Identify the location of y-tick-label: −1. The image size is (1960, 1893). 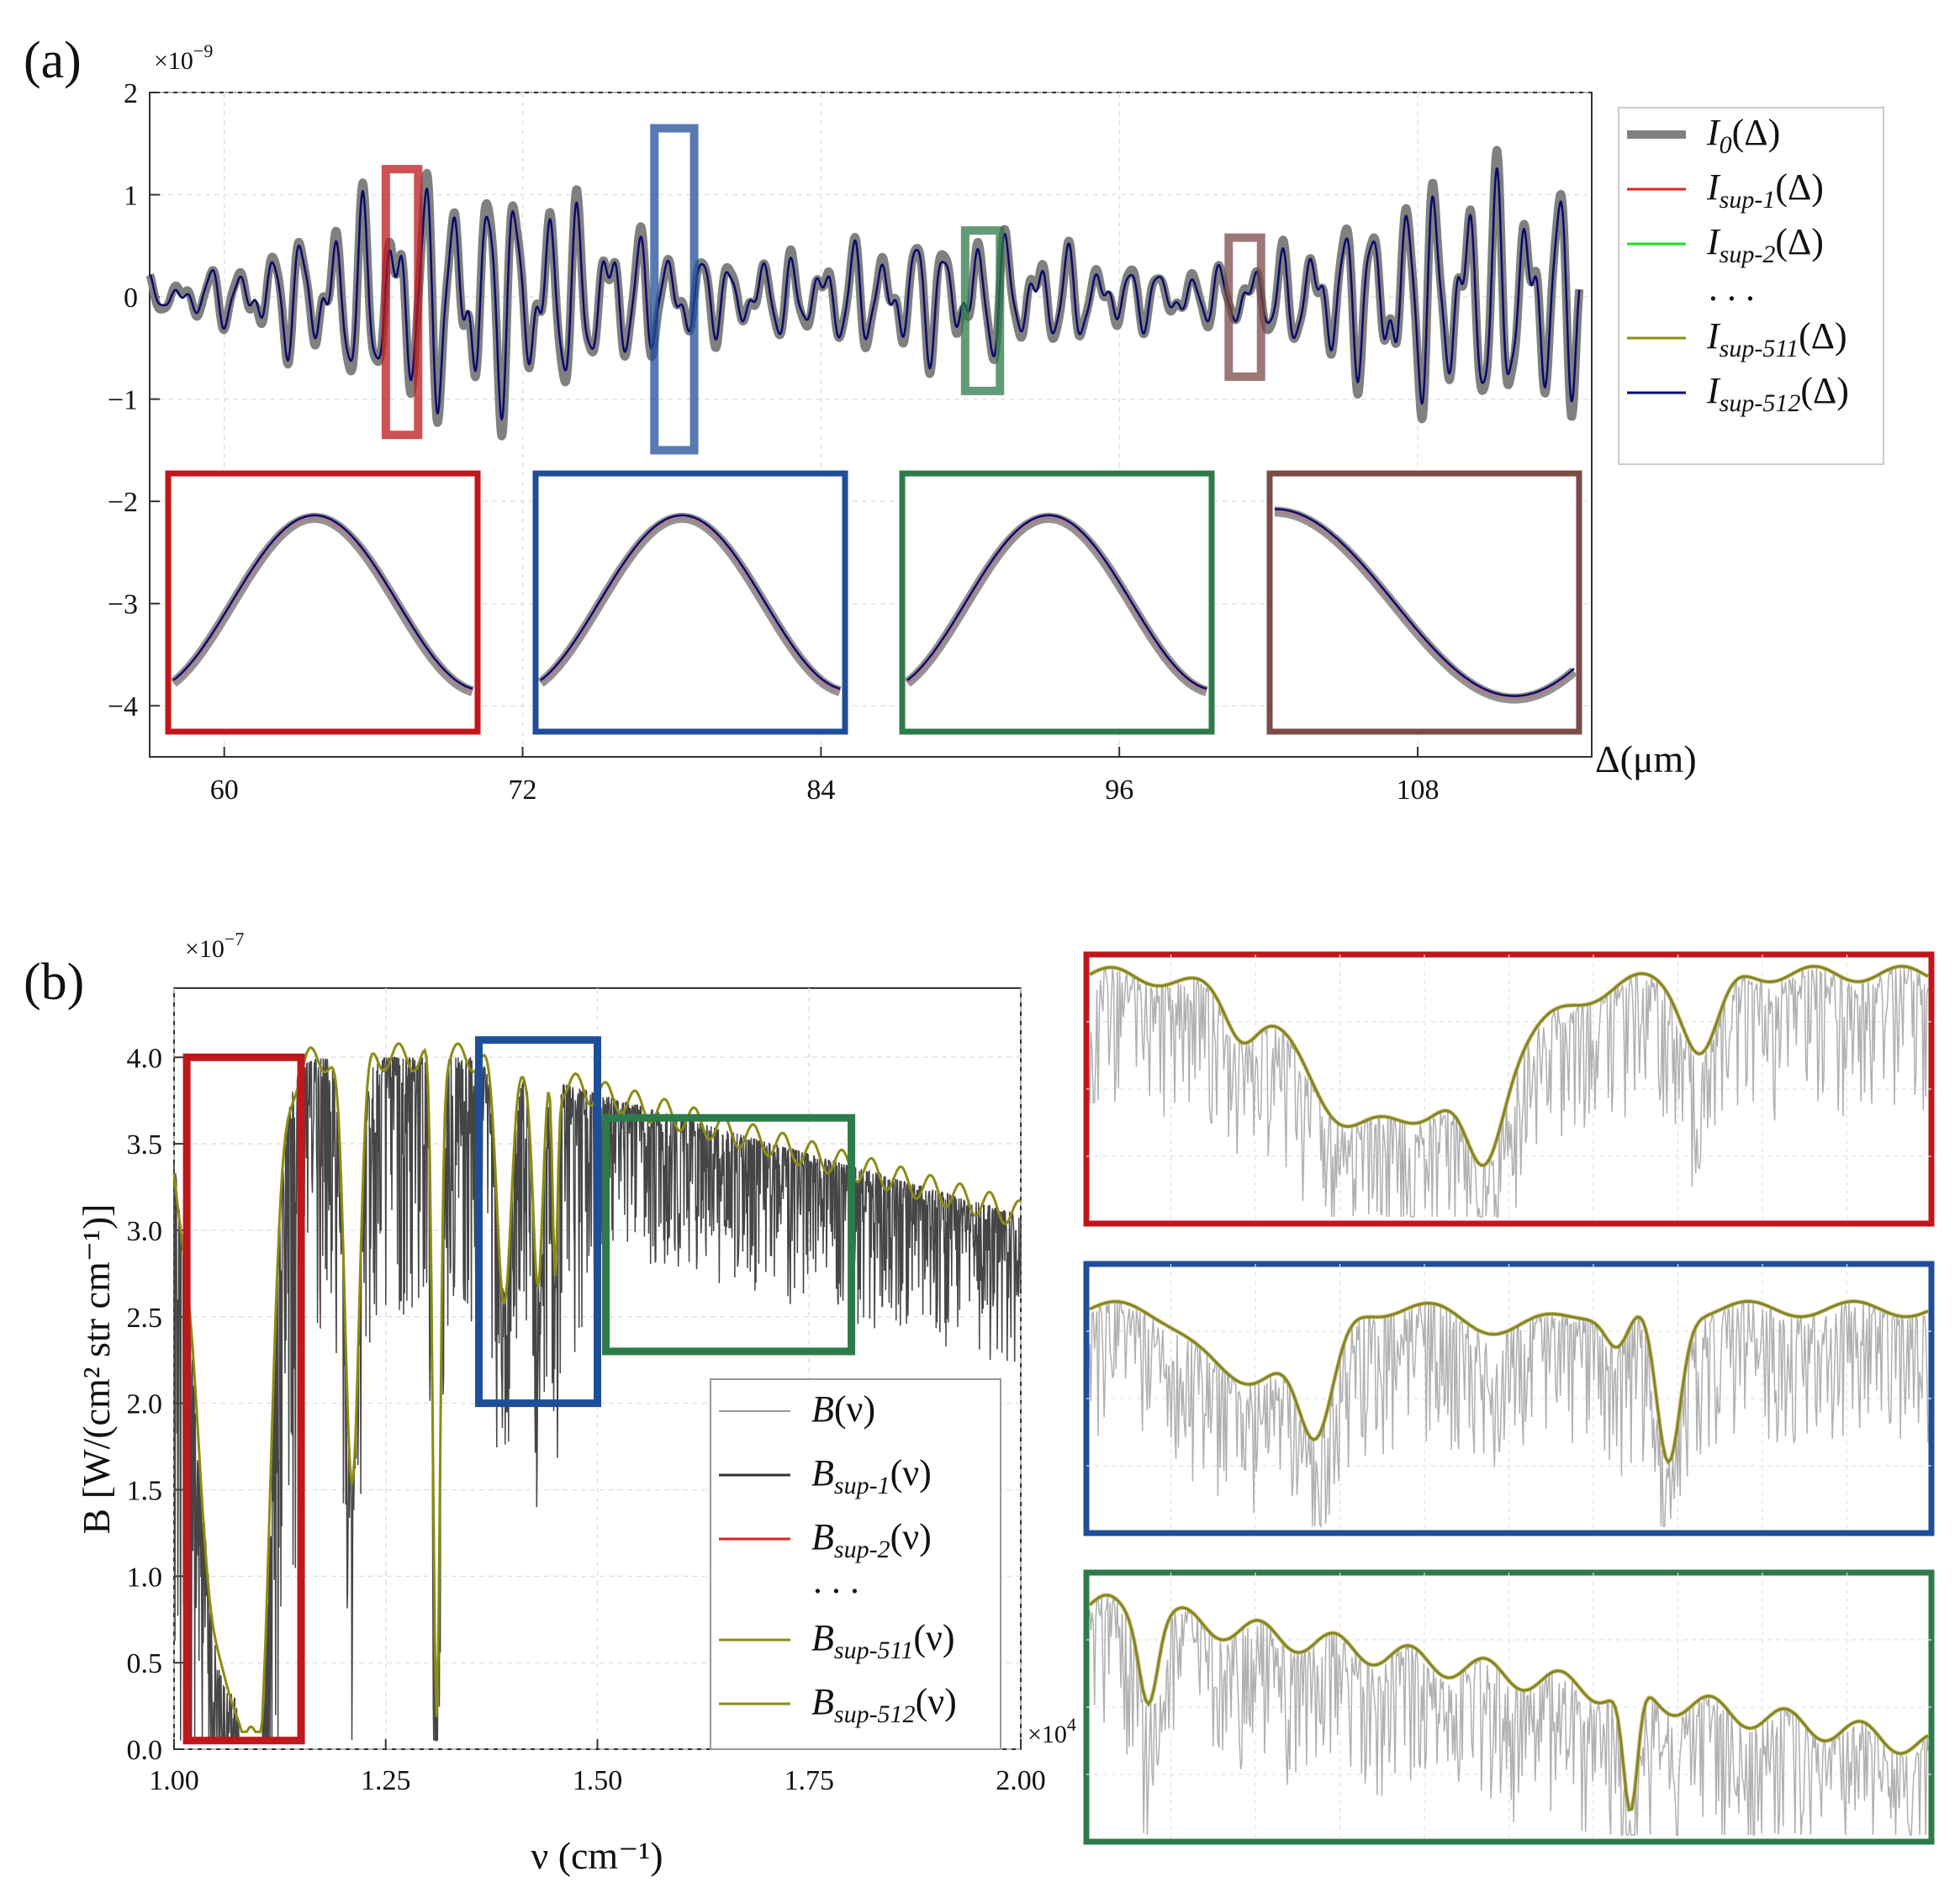
(123, 401).